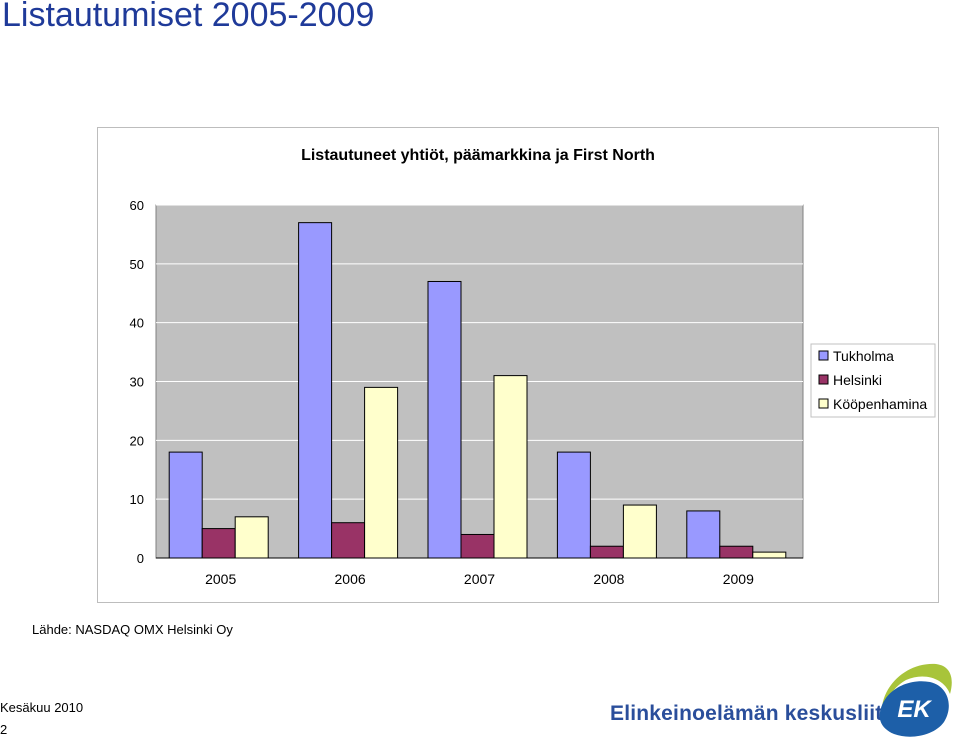 The height and width of the screenshot is (744, 960). Describe the element at coordinates (137, 499) in the screenshot. I see `y-tick-label: 10` at that location.